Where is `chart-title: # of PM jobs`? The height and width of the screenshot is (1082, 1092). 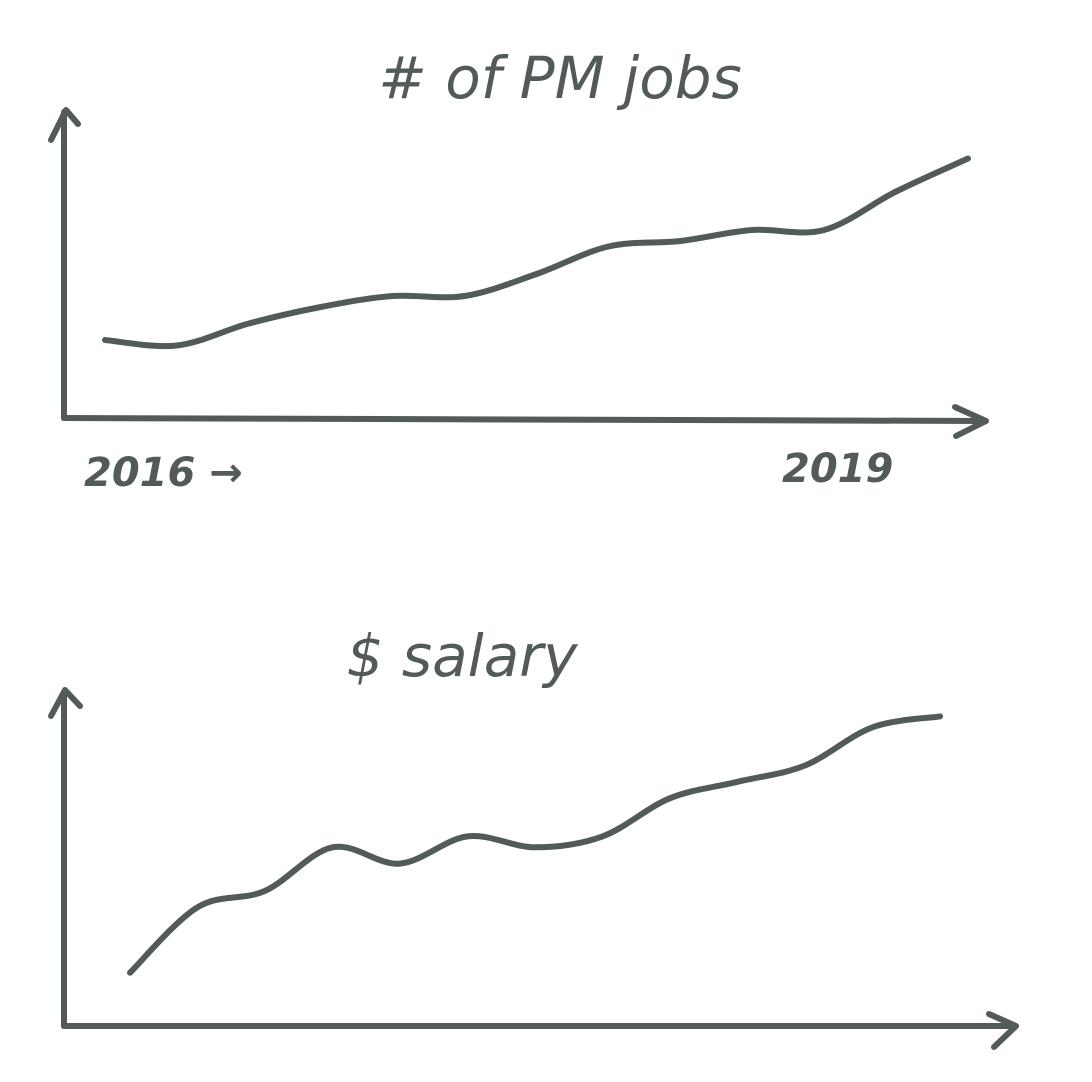 chart-title: # of PM jobs is located at coordinates (559, 78).